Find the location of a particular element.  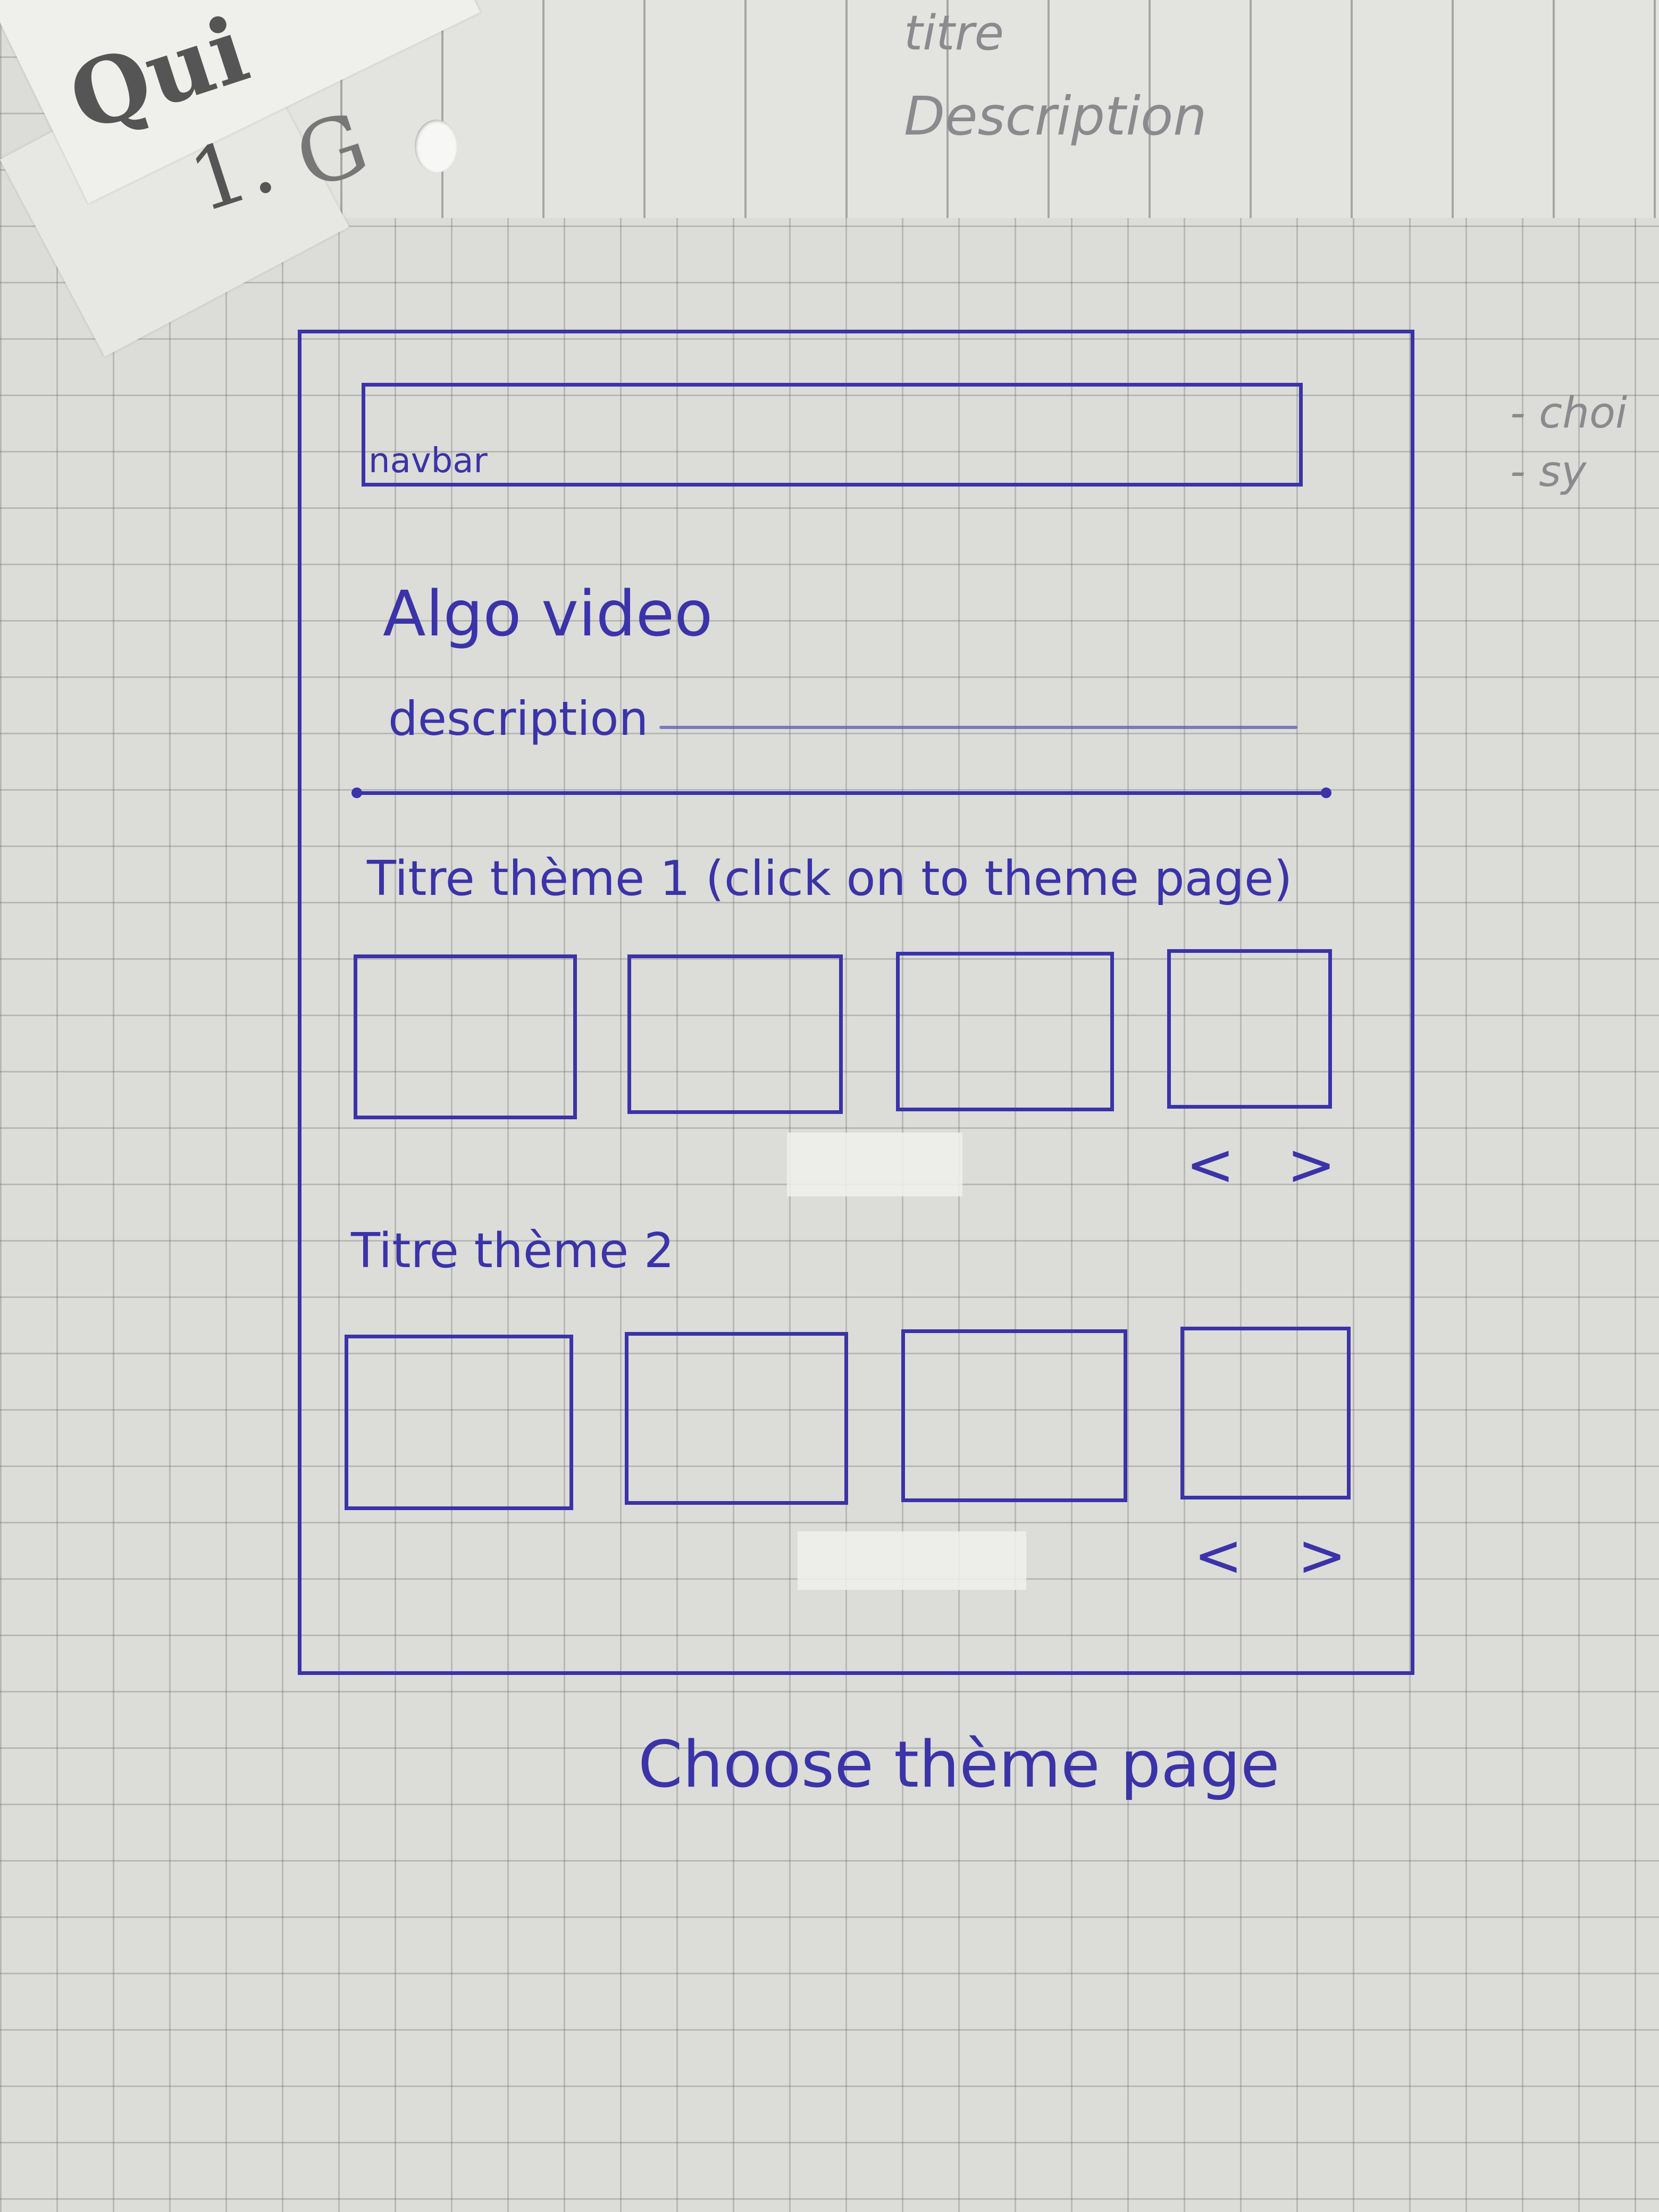

top-note-title: titre is located at coordinates (954, 33).